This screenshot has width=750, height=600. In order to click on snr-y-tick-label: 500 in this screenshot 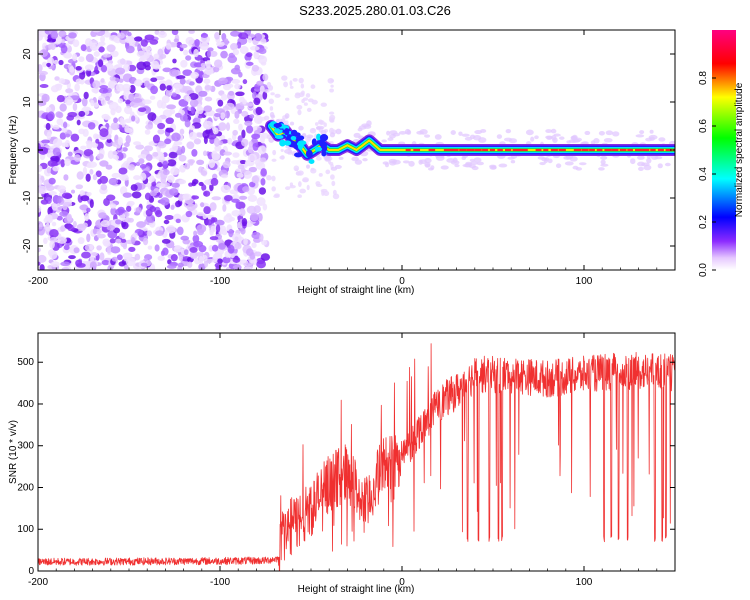, I will do `click(25, 362)`.